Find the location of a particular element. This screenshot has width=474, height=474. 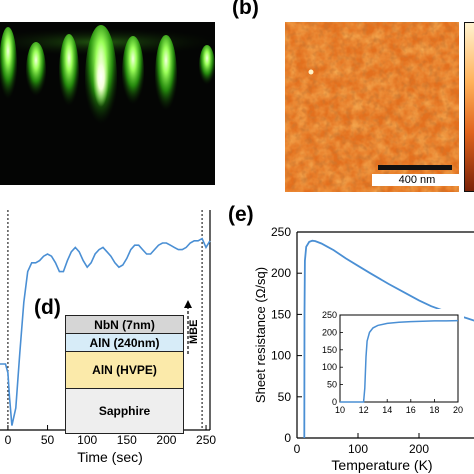

chart-e-inset-y-tick-label: 150 is located at coordinates (329, 350).